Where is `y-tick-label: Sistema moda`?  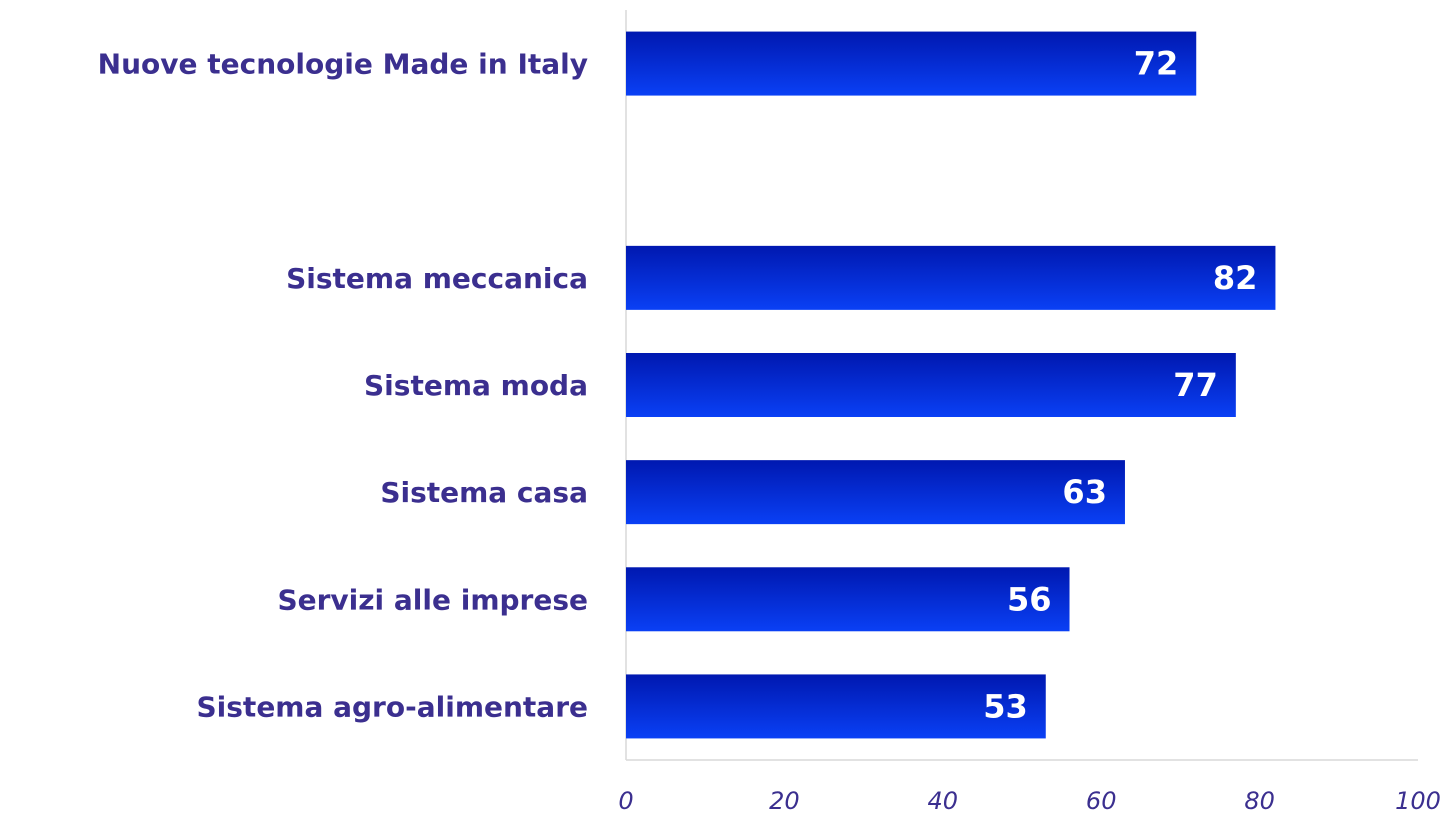 y-tick-label: Sistema moda is located at coordinates (476, 385).